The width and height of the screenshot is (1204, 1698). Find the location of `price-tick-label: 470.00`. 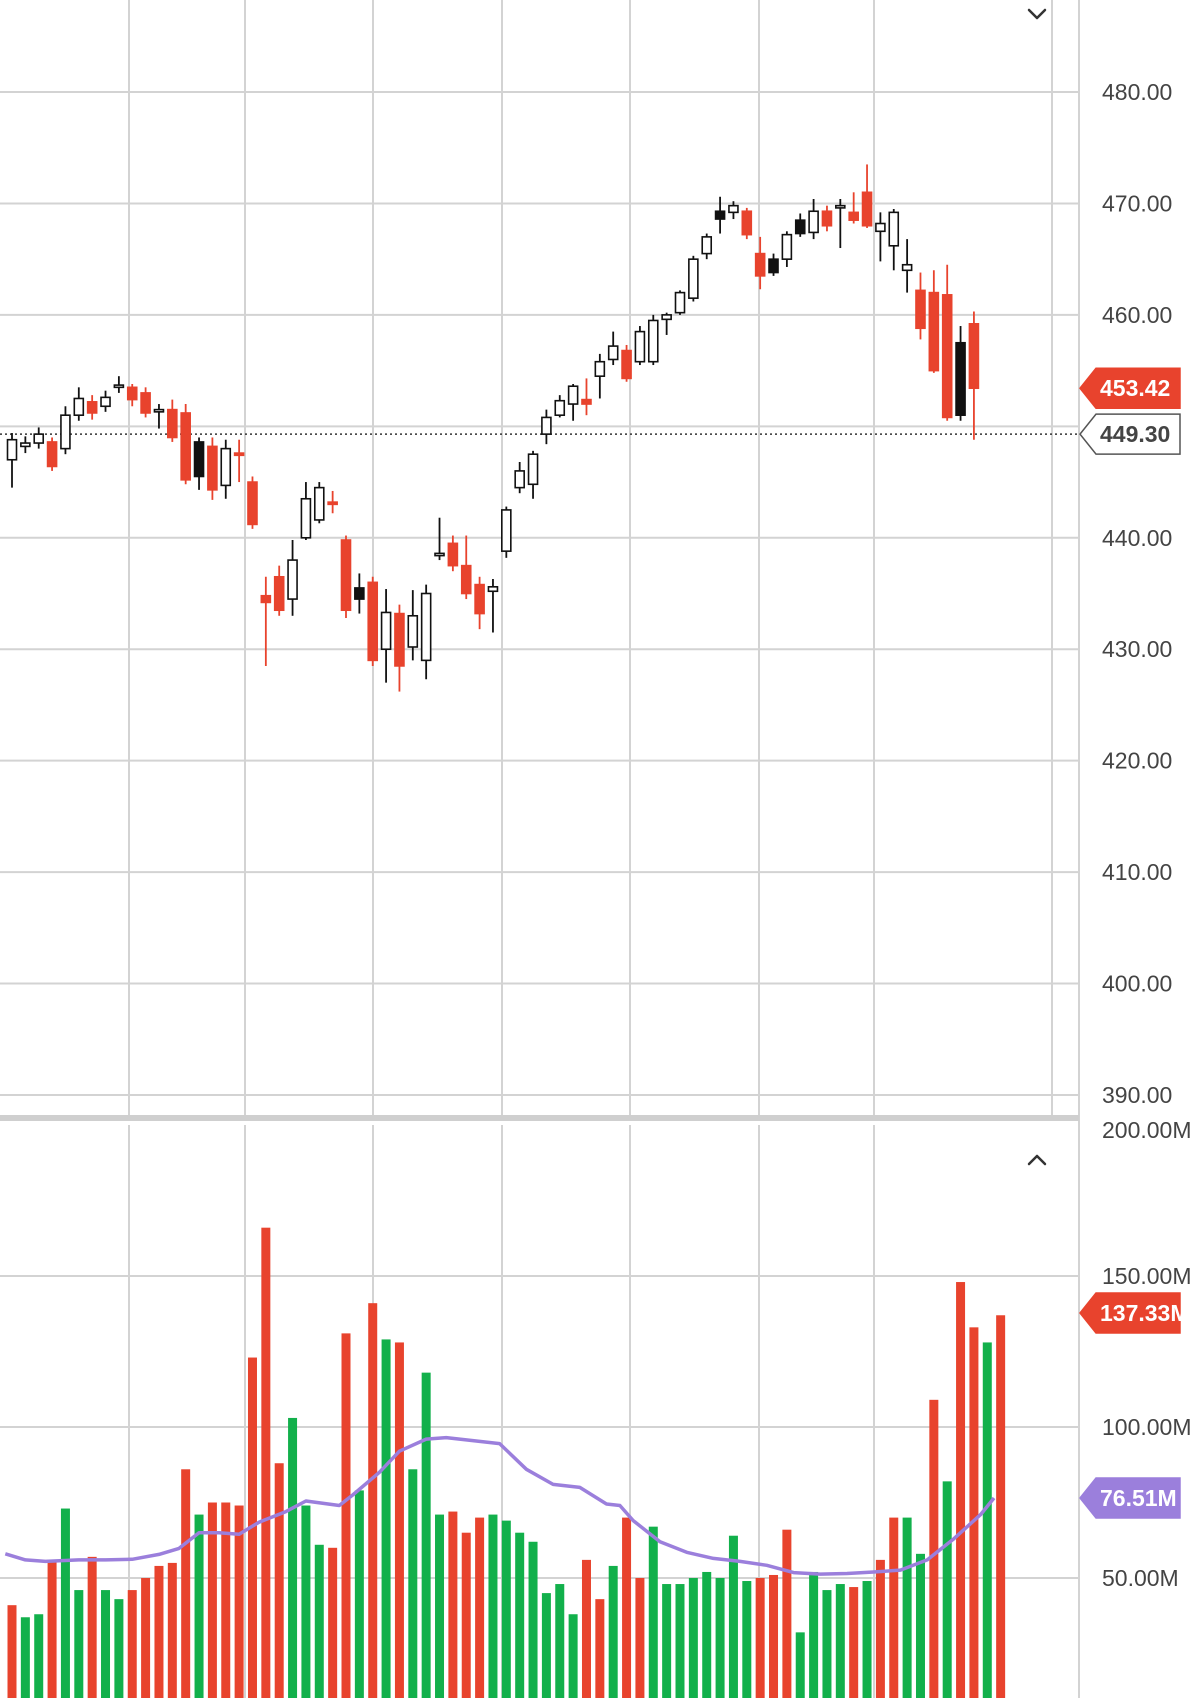

price-tick-label: 470.00 is located at coordinates (1137, 203).